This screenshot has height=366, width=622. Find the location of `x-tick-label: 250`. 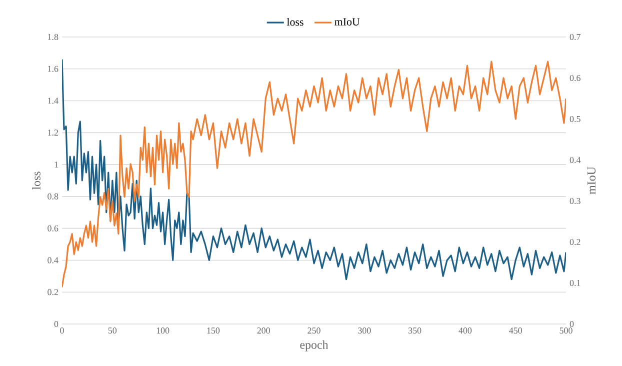

x-tick-label: 250 is located at coordinates (314, 331).